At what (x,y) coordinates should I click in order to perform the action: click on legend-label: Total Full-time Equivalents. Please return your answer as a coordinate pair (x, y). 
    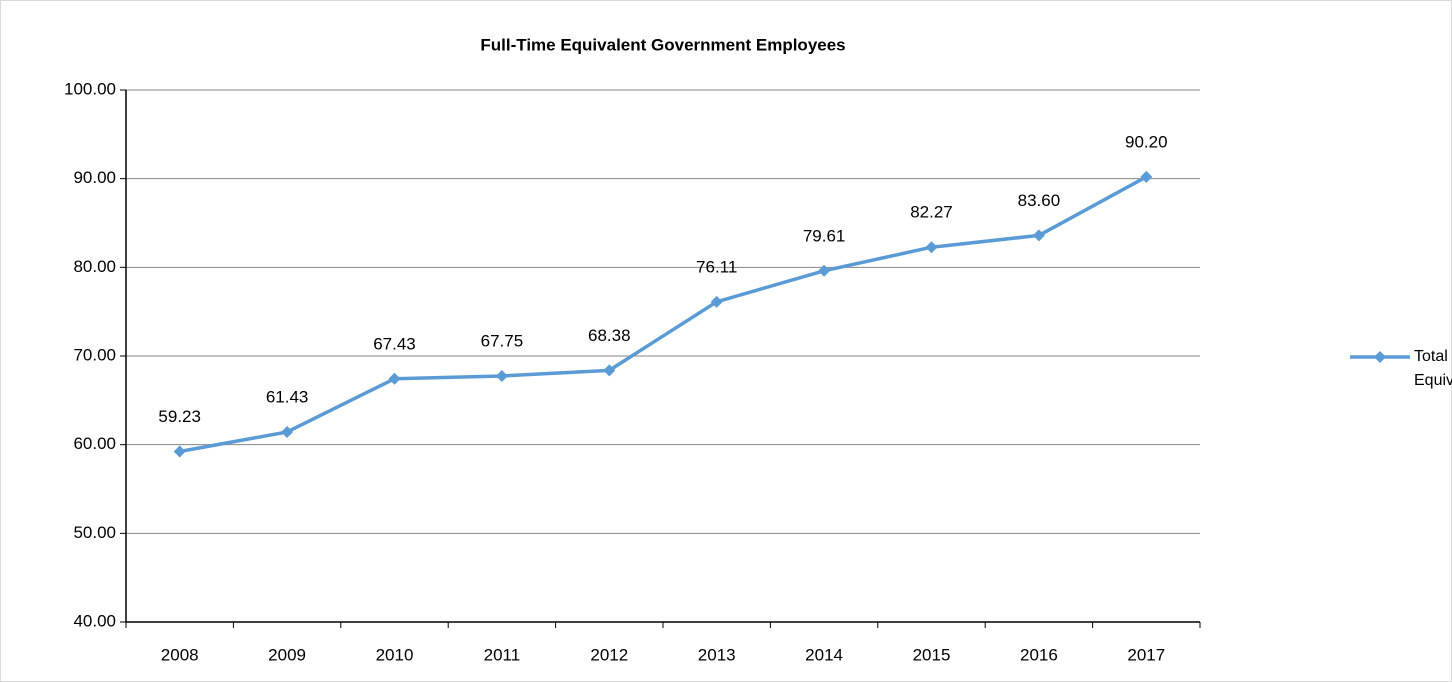
    Looking at the image, I should click on (1433, 368).